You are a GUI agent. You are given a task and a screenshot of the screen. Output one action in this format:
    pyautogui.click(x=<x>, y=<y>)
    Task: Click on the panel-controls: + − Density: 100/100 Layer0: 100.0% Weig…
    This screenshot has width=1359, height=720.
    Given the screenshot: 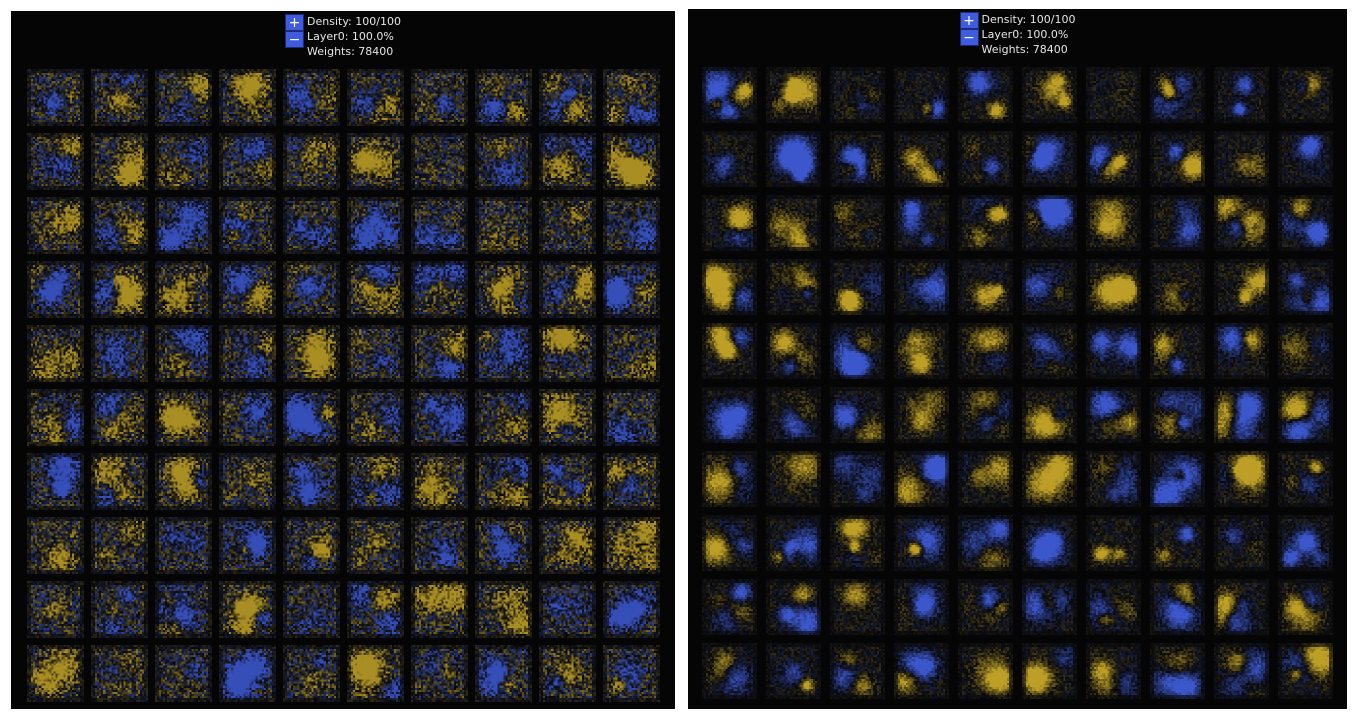 What is the action you would take?
    pyautogui.click(x=343, y=36)
    